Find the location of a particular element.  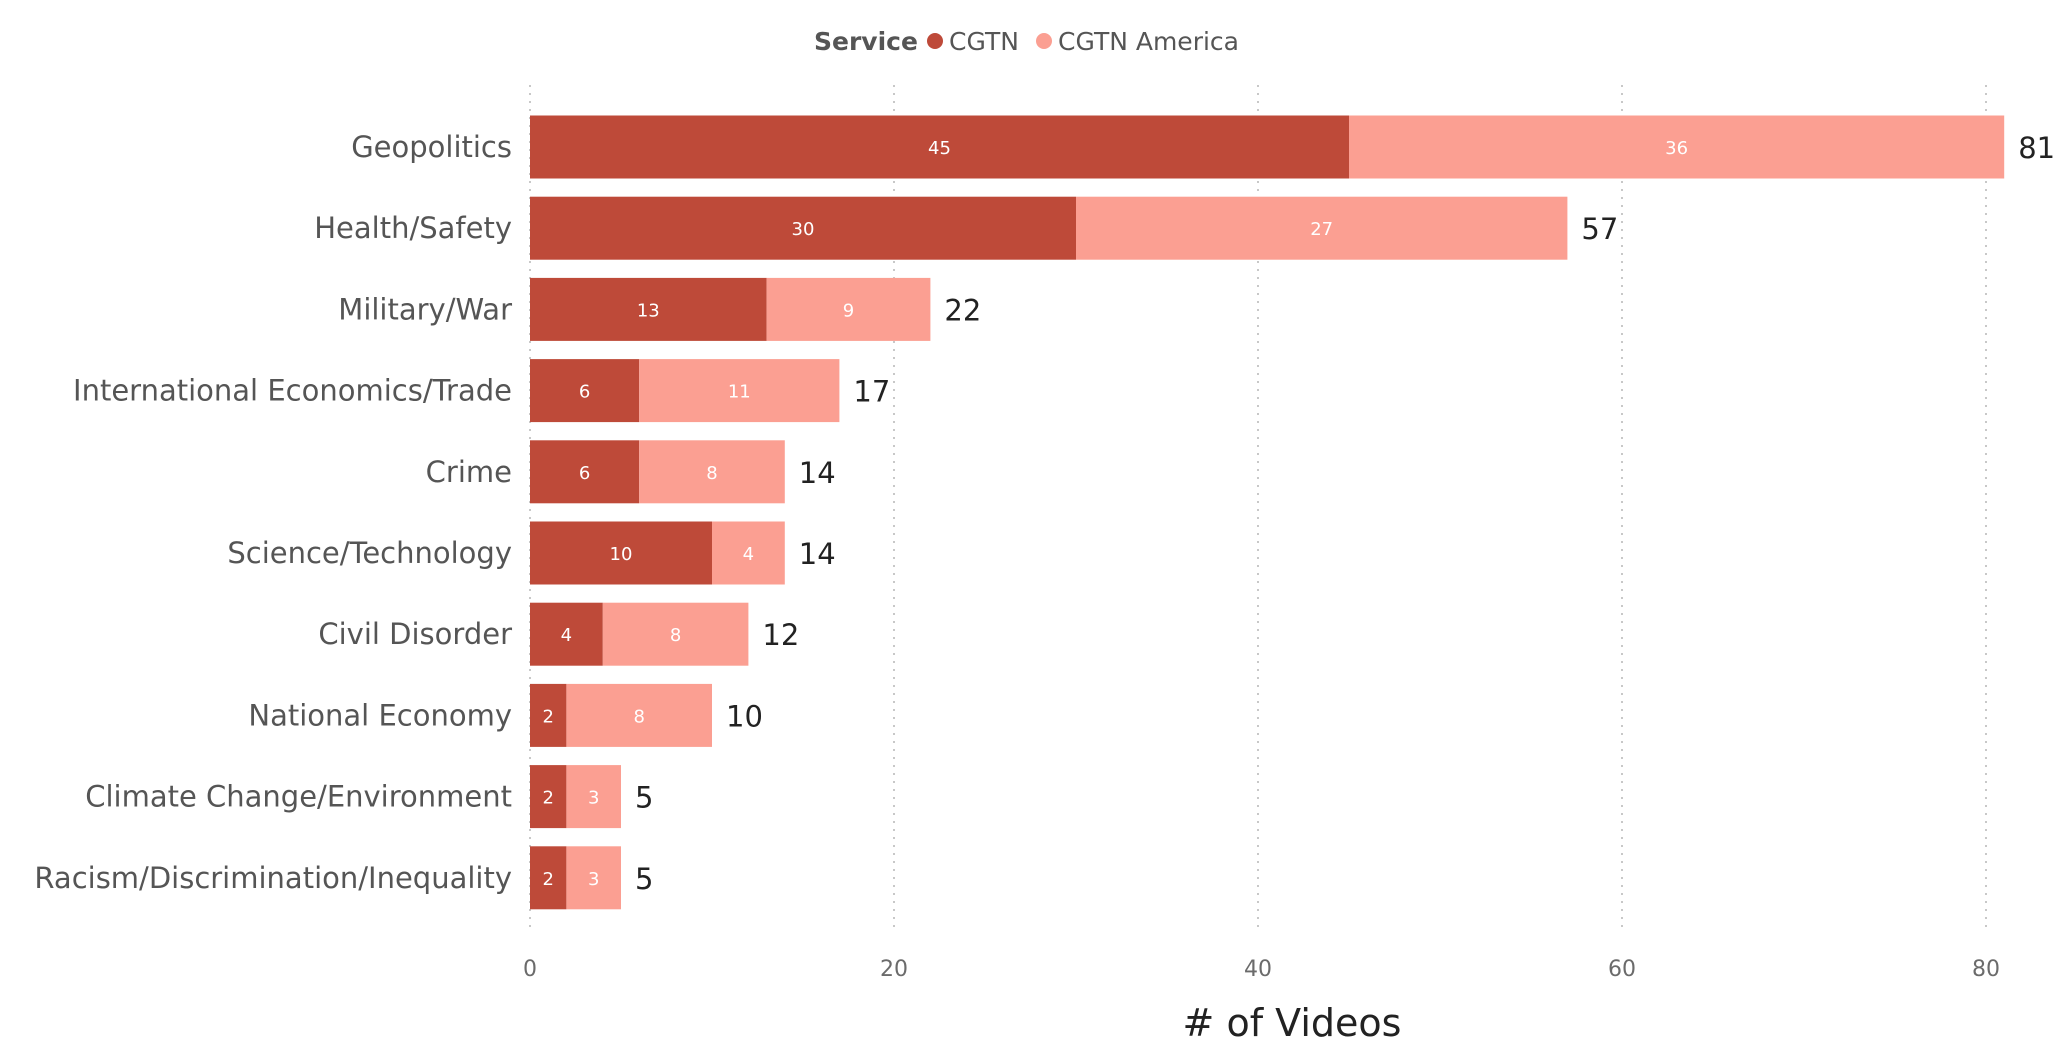

total-label-racism-discrimination-inequality: 5 is located at coordinates (644, 879).